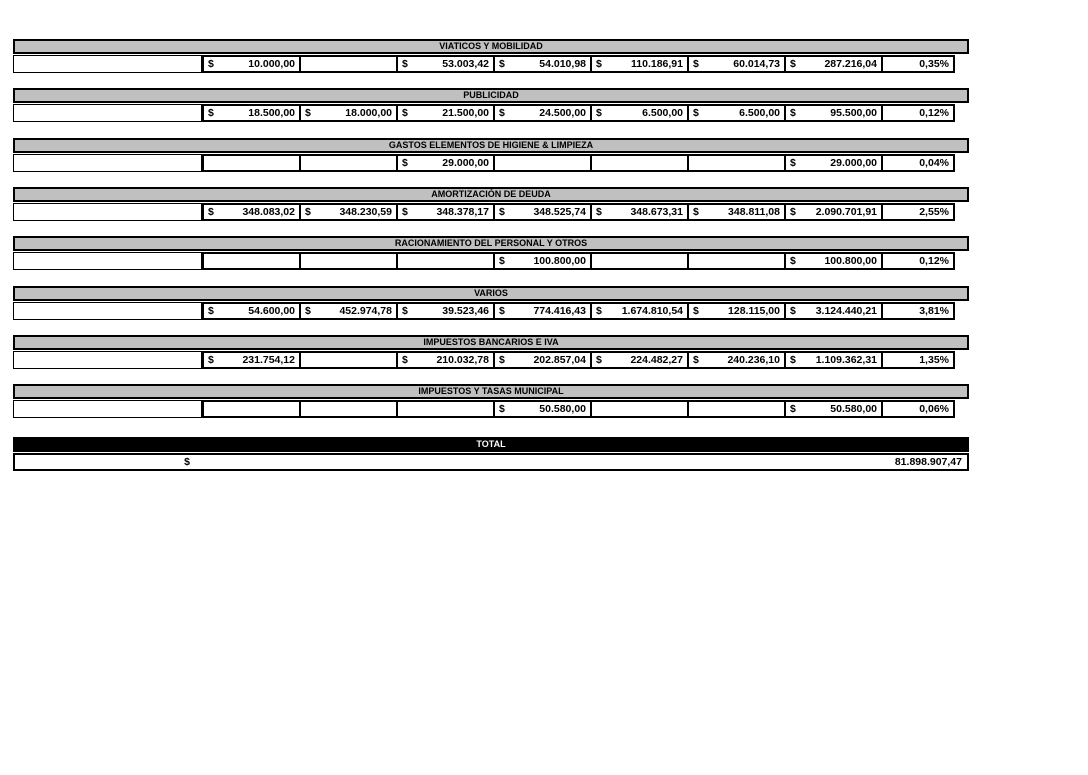  I want to click on section-title-band: PUBLICIDAD, so click(491, 96).